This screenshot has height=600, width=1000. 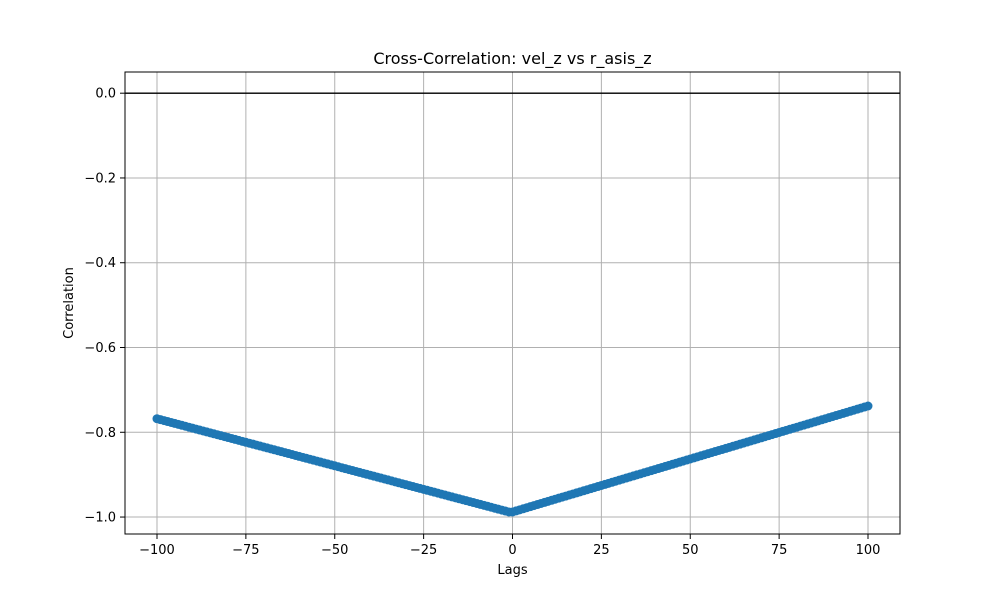 What do you see at coordinates (69, 303) in the screenshot?
I see `y-axis-label: Correlation` at bounding box center [69, 303].